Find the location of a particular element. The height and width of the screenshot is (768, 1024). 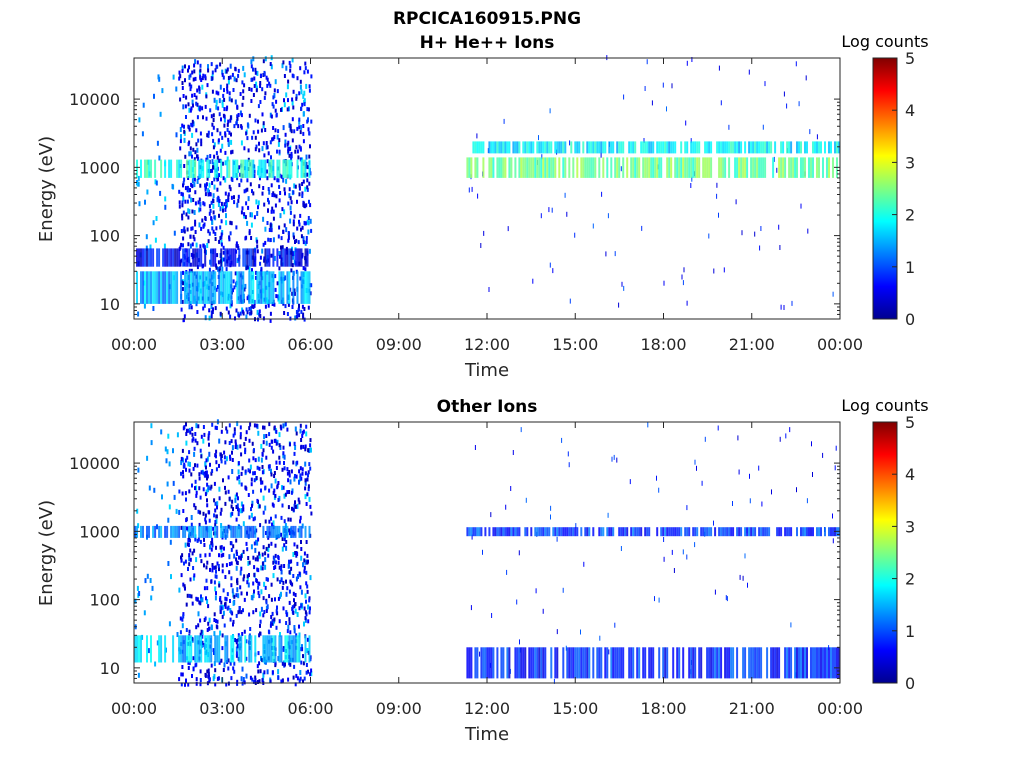

y-tick-label: 1000 is located at coordinates (99, 531).